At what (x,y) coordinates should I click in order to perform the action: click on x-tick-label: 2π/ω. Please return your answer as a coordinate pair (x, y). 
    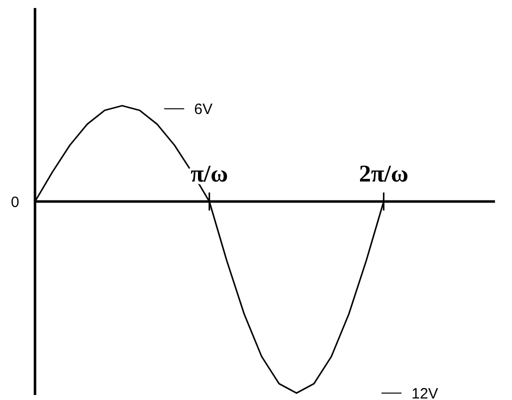
    Looking at the image, I should click on (383, 175).